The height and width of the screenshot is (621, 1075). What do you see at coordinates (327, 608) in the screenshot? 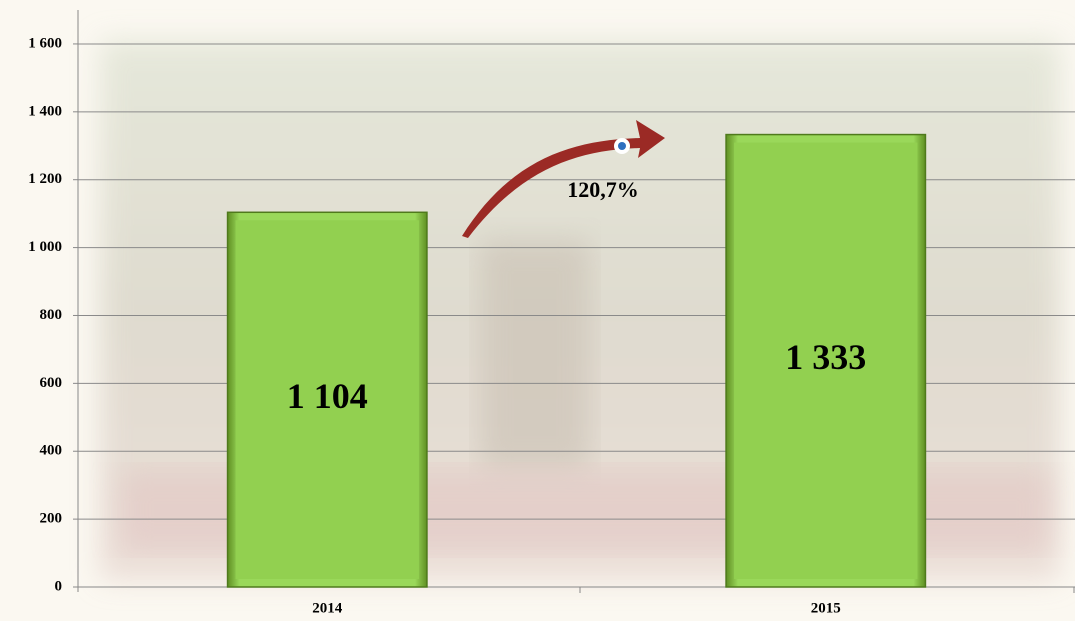
I see `x-tick-label: 2014` at bounding box center [327, 608].